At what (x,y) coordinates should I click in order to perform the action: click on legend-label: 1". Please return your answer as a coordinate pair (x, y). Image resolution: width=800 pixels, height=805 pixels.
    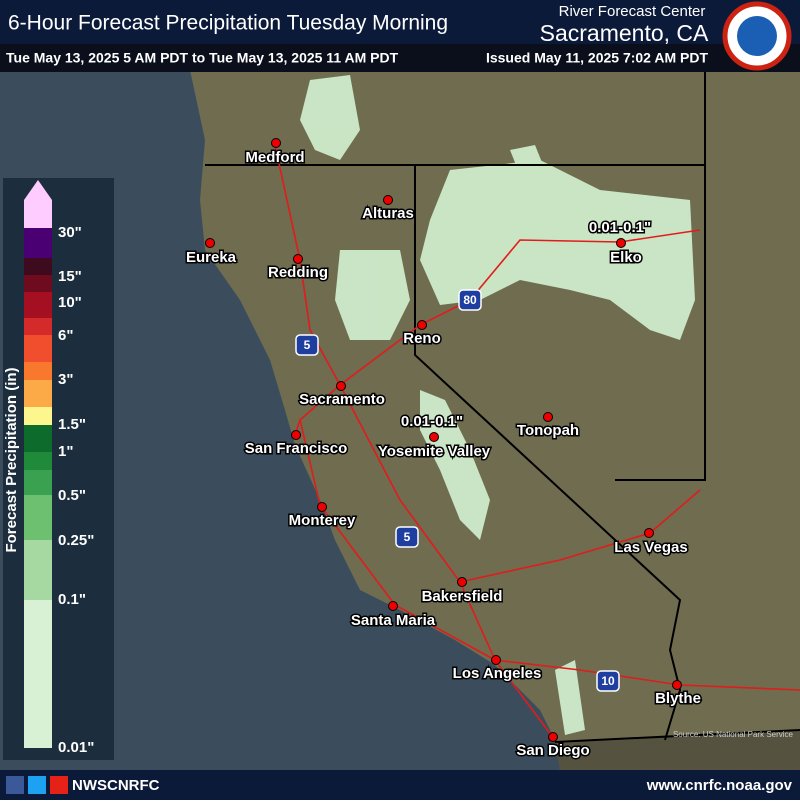
    Looking at the image, I should click on (65, 451).